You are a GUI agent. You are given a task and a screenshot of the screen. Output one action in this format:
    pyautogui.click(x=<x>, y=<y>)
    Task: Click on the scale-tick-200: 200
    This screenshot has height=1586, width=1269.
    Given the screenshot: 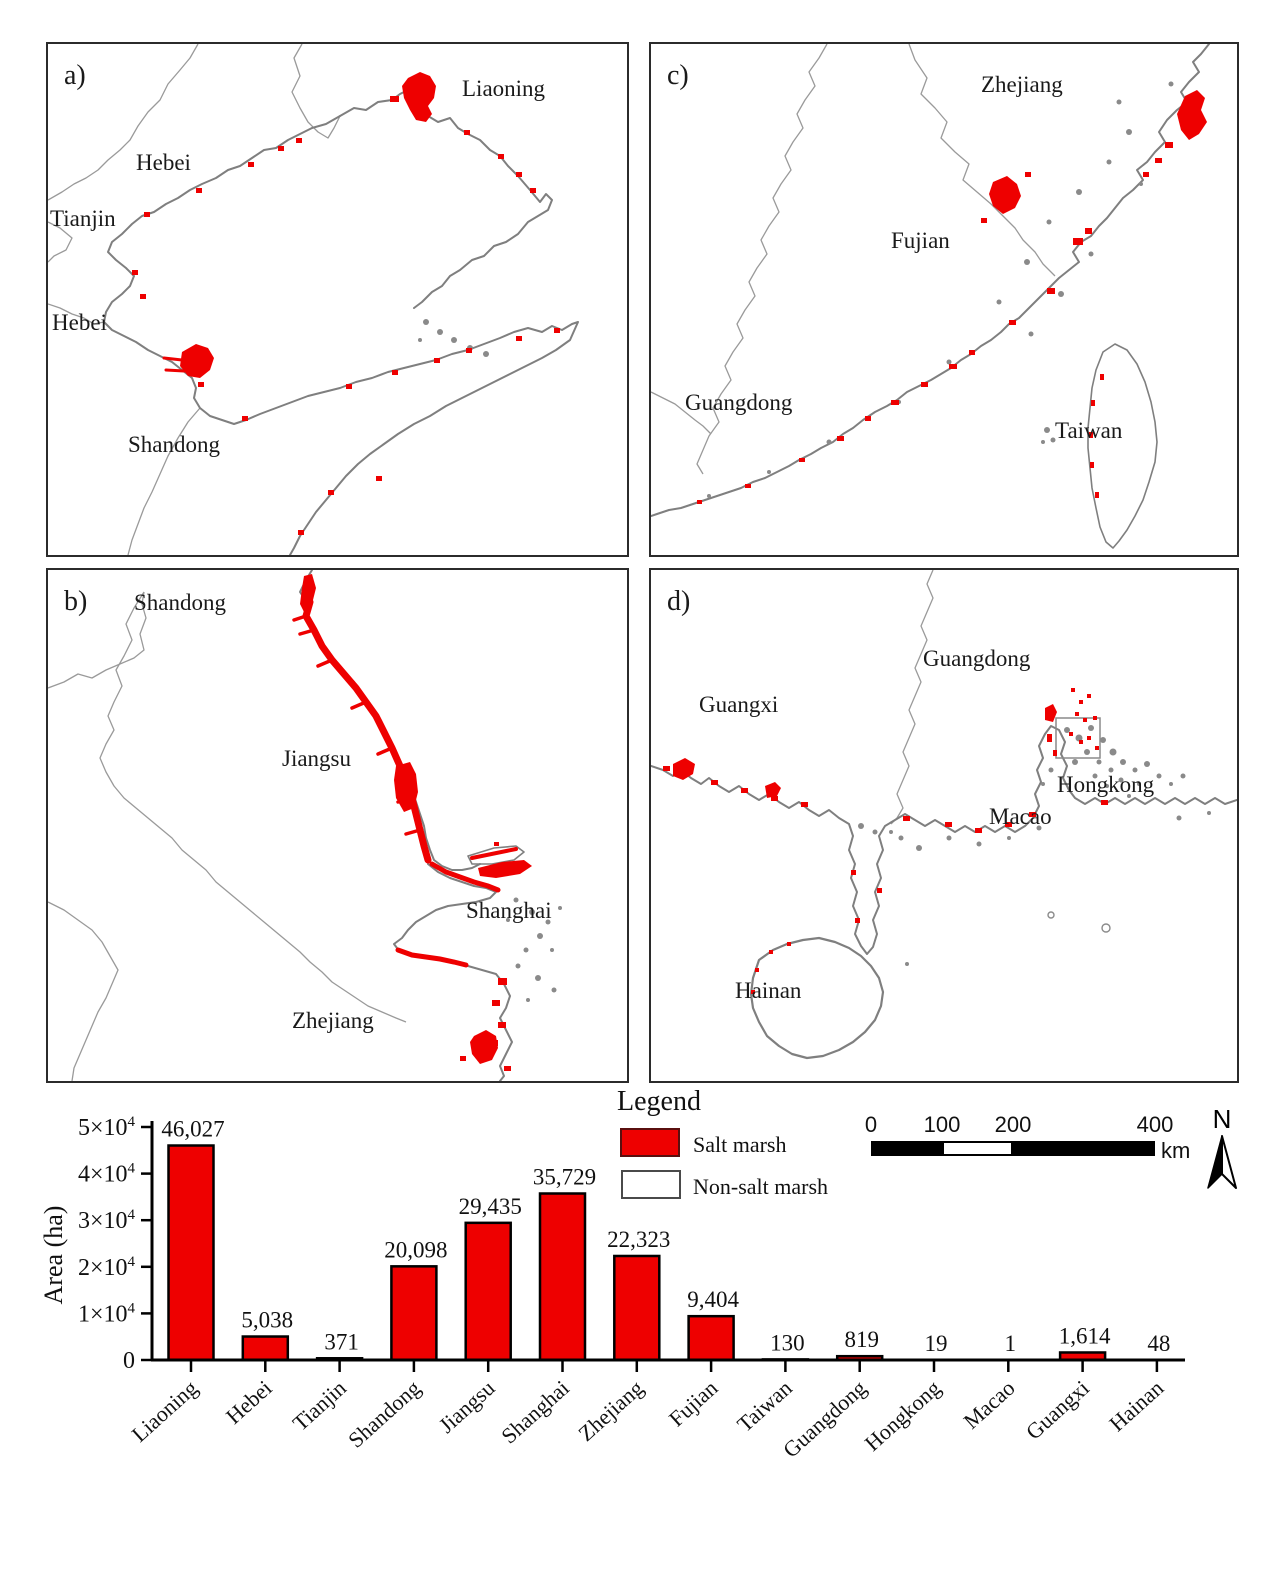 What is the action you would take?
    pyautogui.click(x=1013, y=1124)
    